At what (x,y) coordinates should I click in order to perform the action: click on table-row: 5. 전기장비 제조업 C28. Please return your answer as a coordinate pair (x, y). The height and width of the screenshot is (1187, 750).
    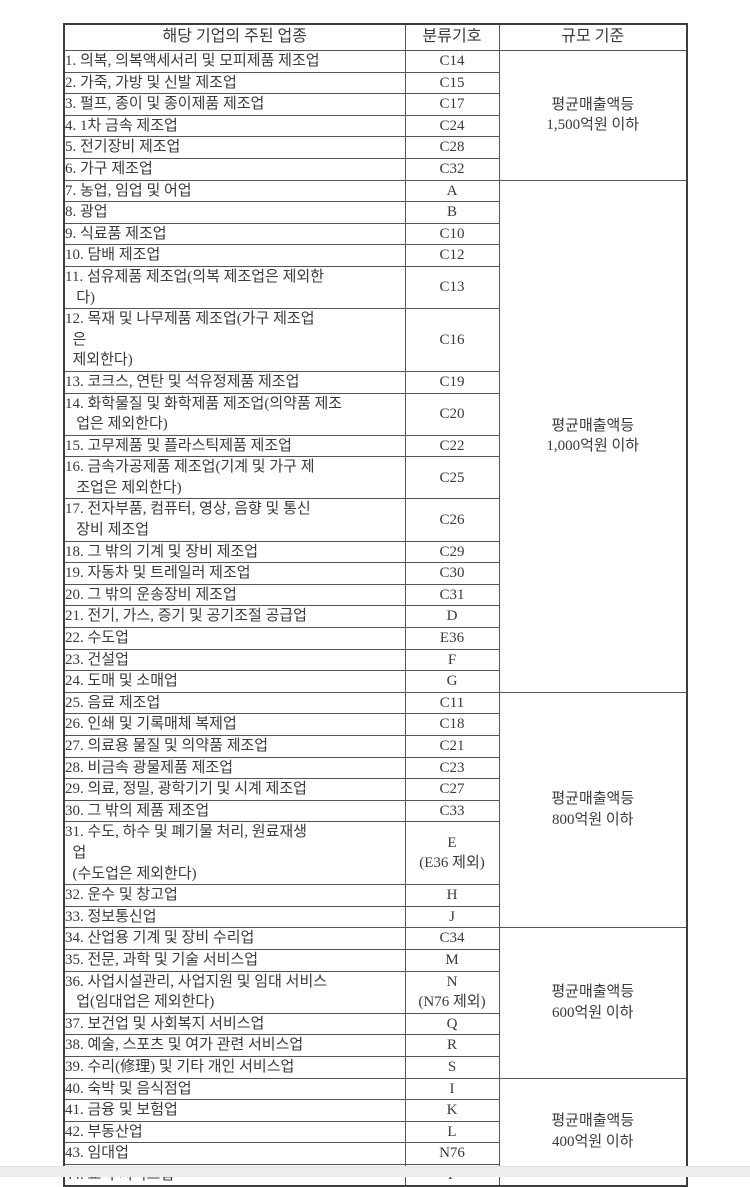
    Looking at the image, I should click on (375, 147).